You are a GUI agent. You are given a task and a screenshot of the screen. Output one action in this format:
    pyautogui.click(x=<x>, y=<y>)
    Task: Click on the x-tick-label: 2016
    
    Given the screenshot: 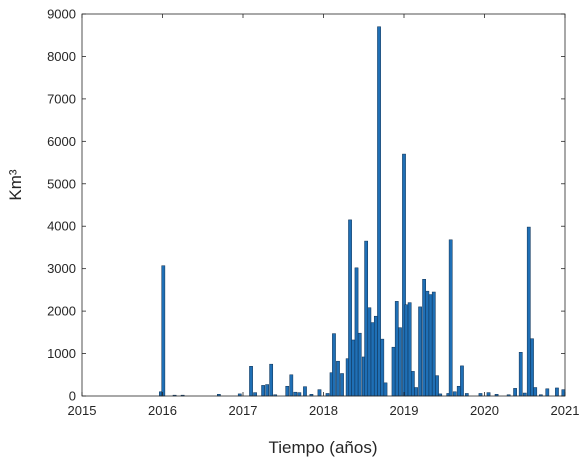 What is the action you would take?
    pyautogui.click(x=162, y=410)
    